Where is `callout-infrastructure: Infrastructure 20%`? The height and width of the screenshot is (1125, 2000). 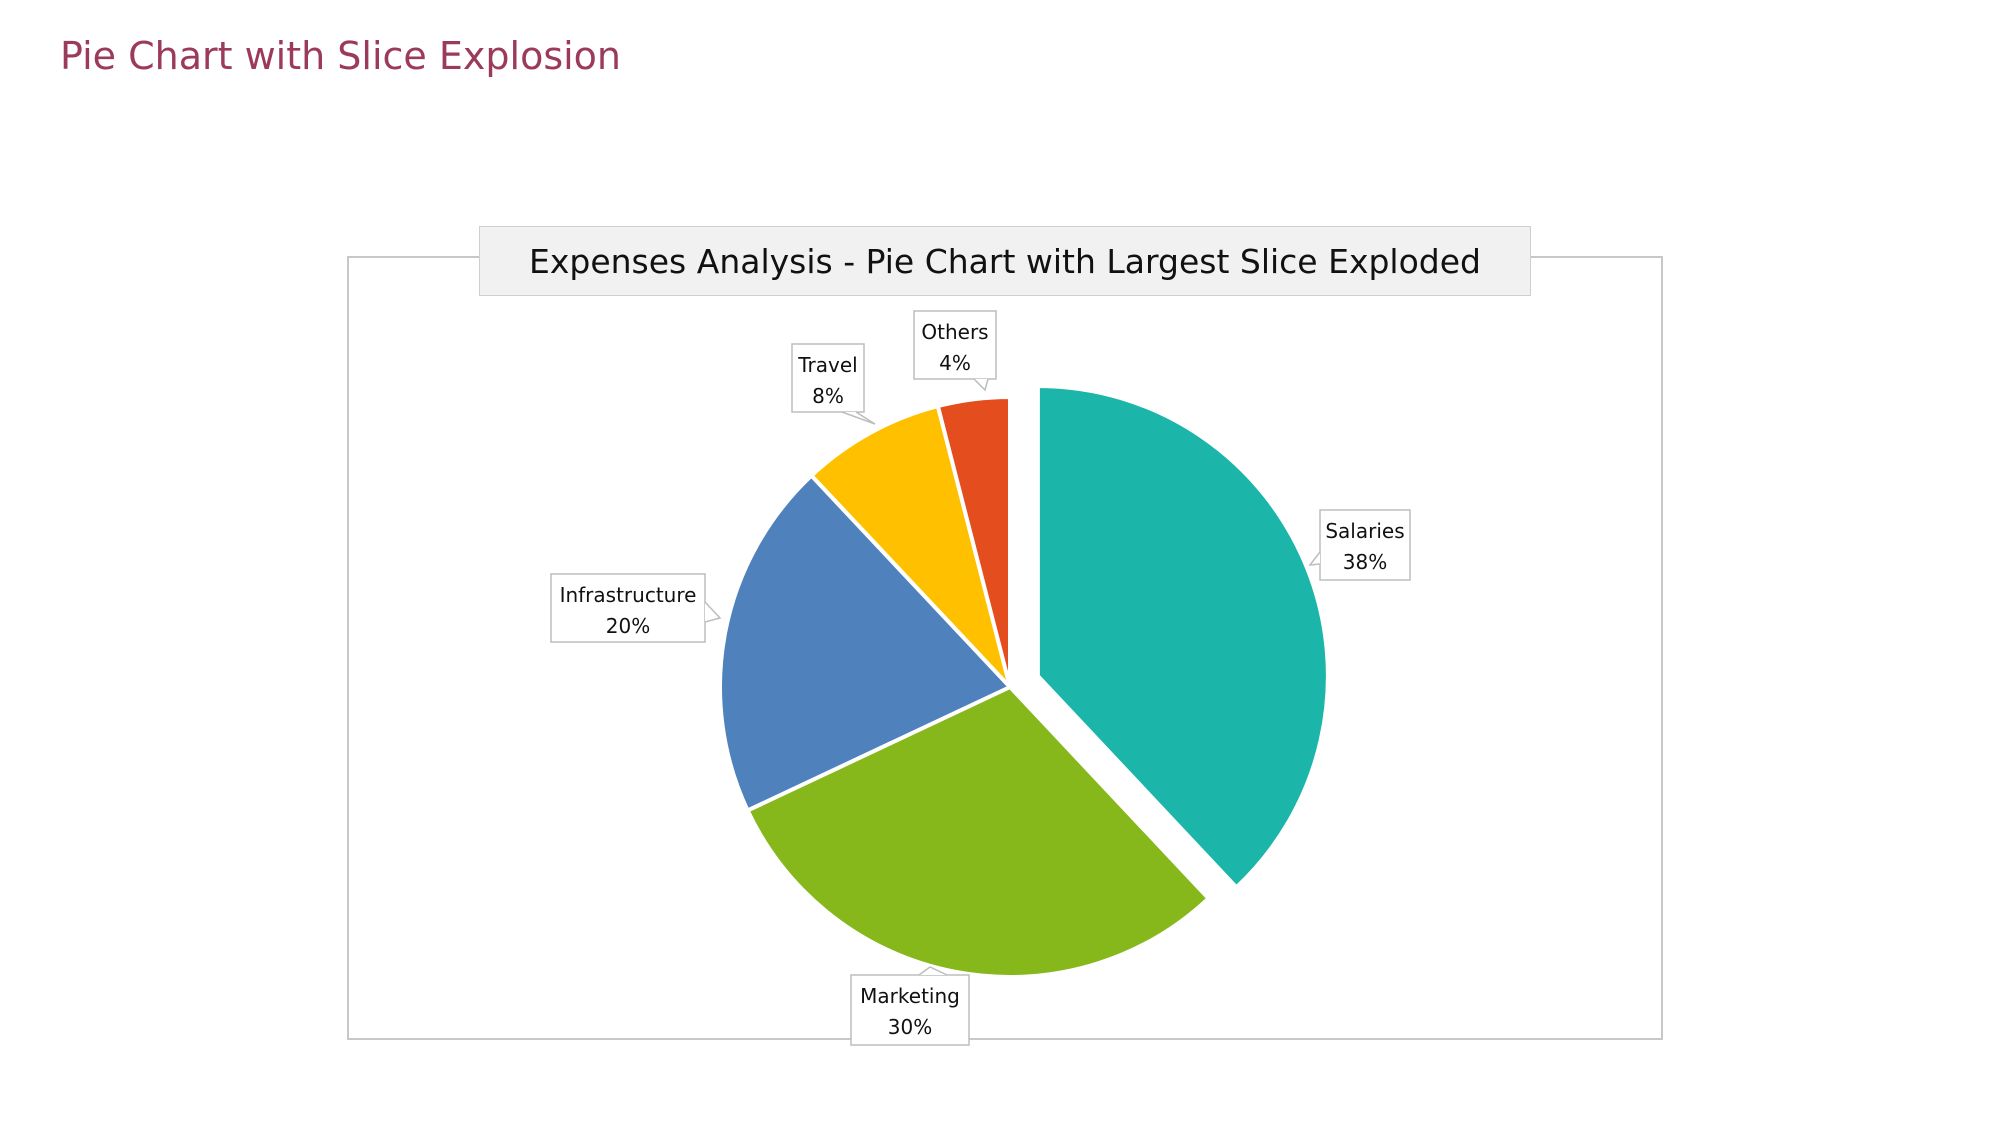
callout-infrastructure: Infrastructure 20% is located at coordinates (636, 608).